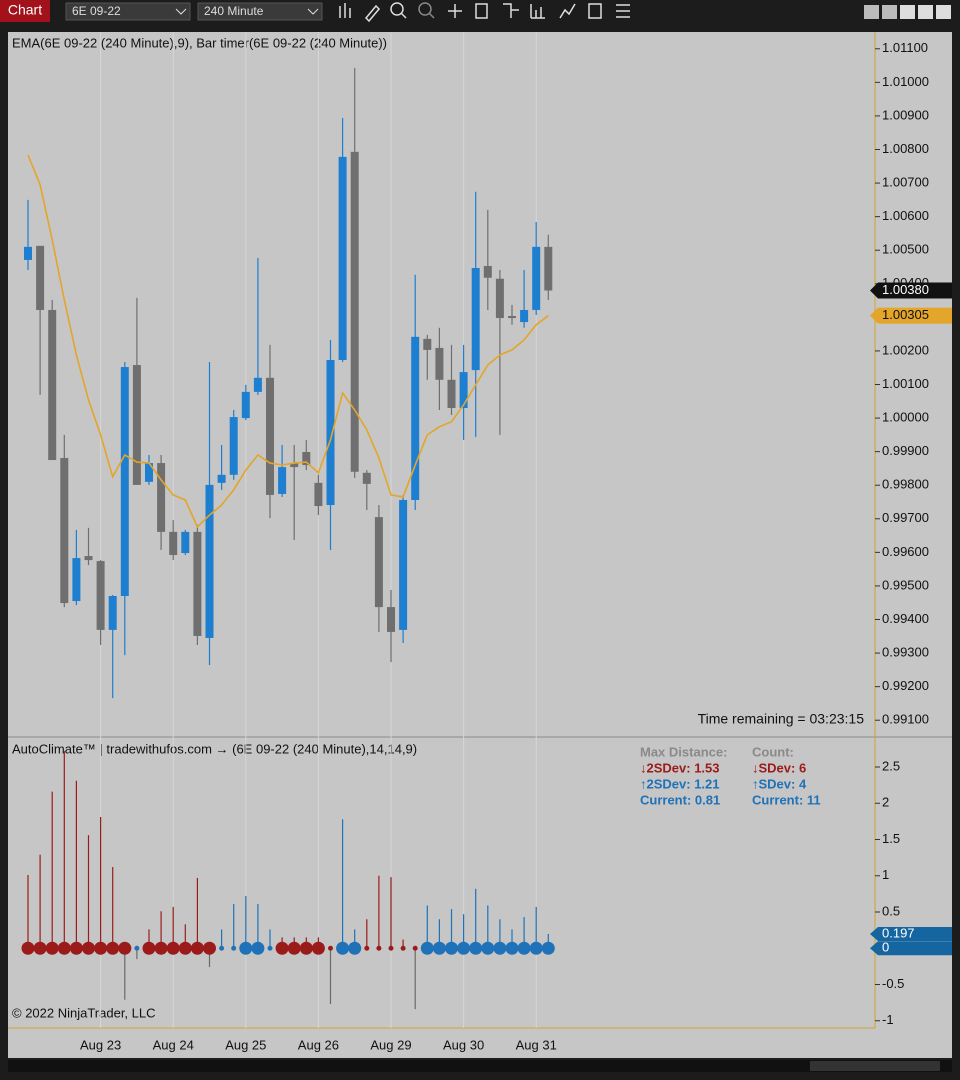  I want to click on chart-tab, so click(25, 11).